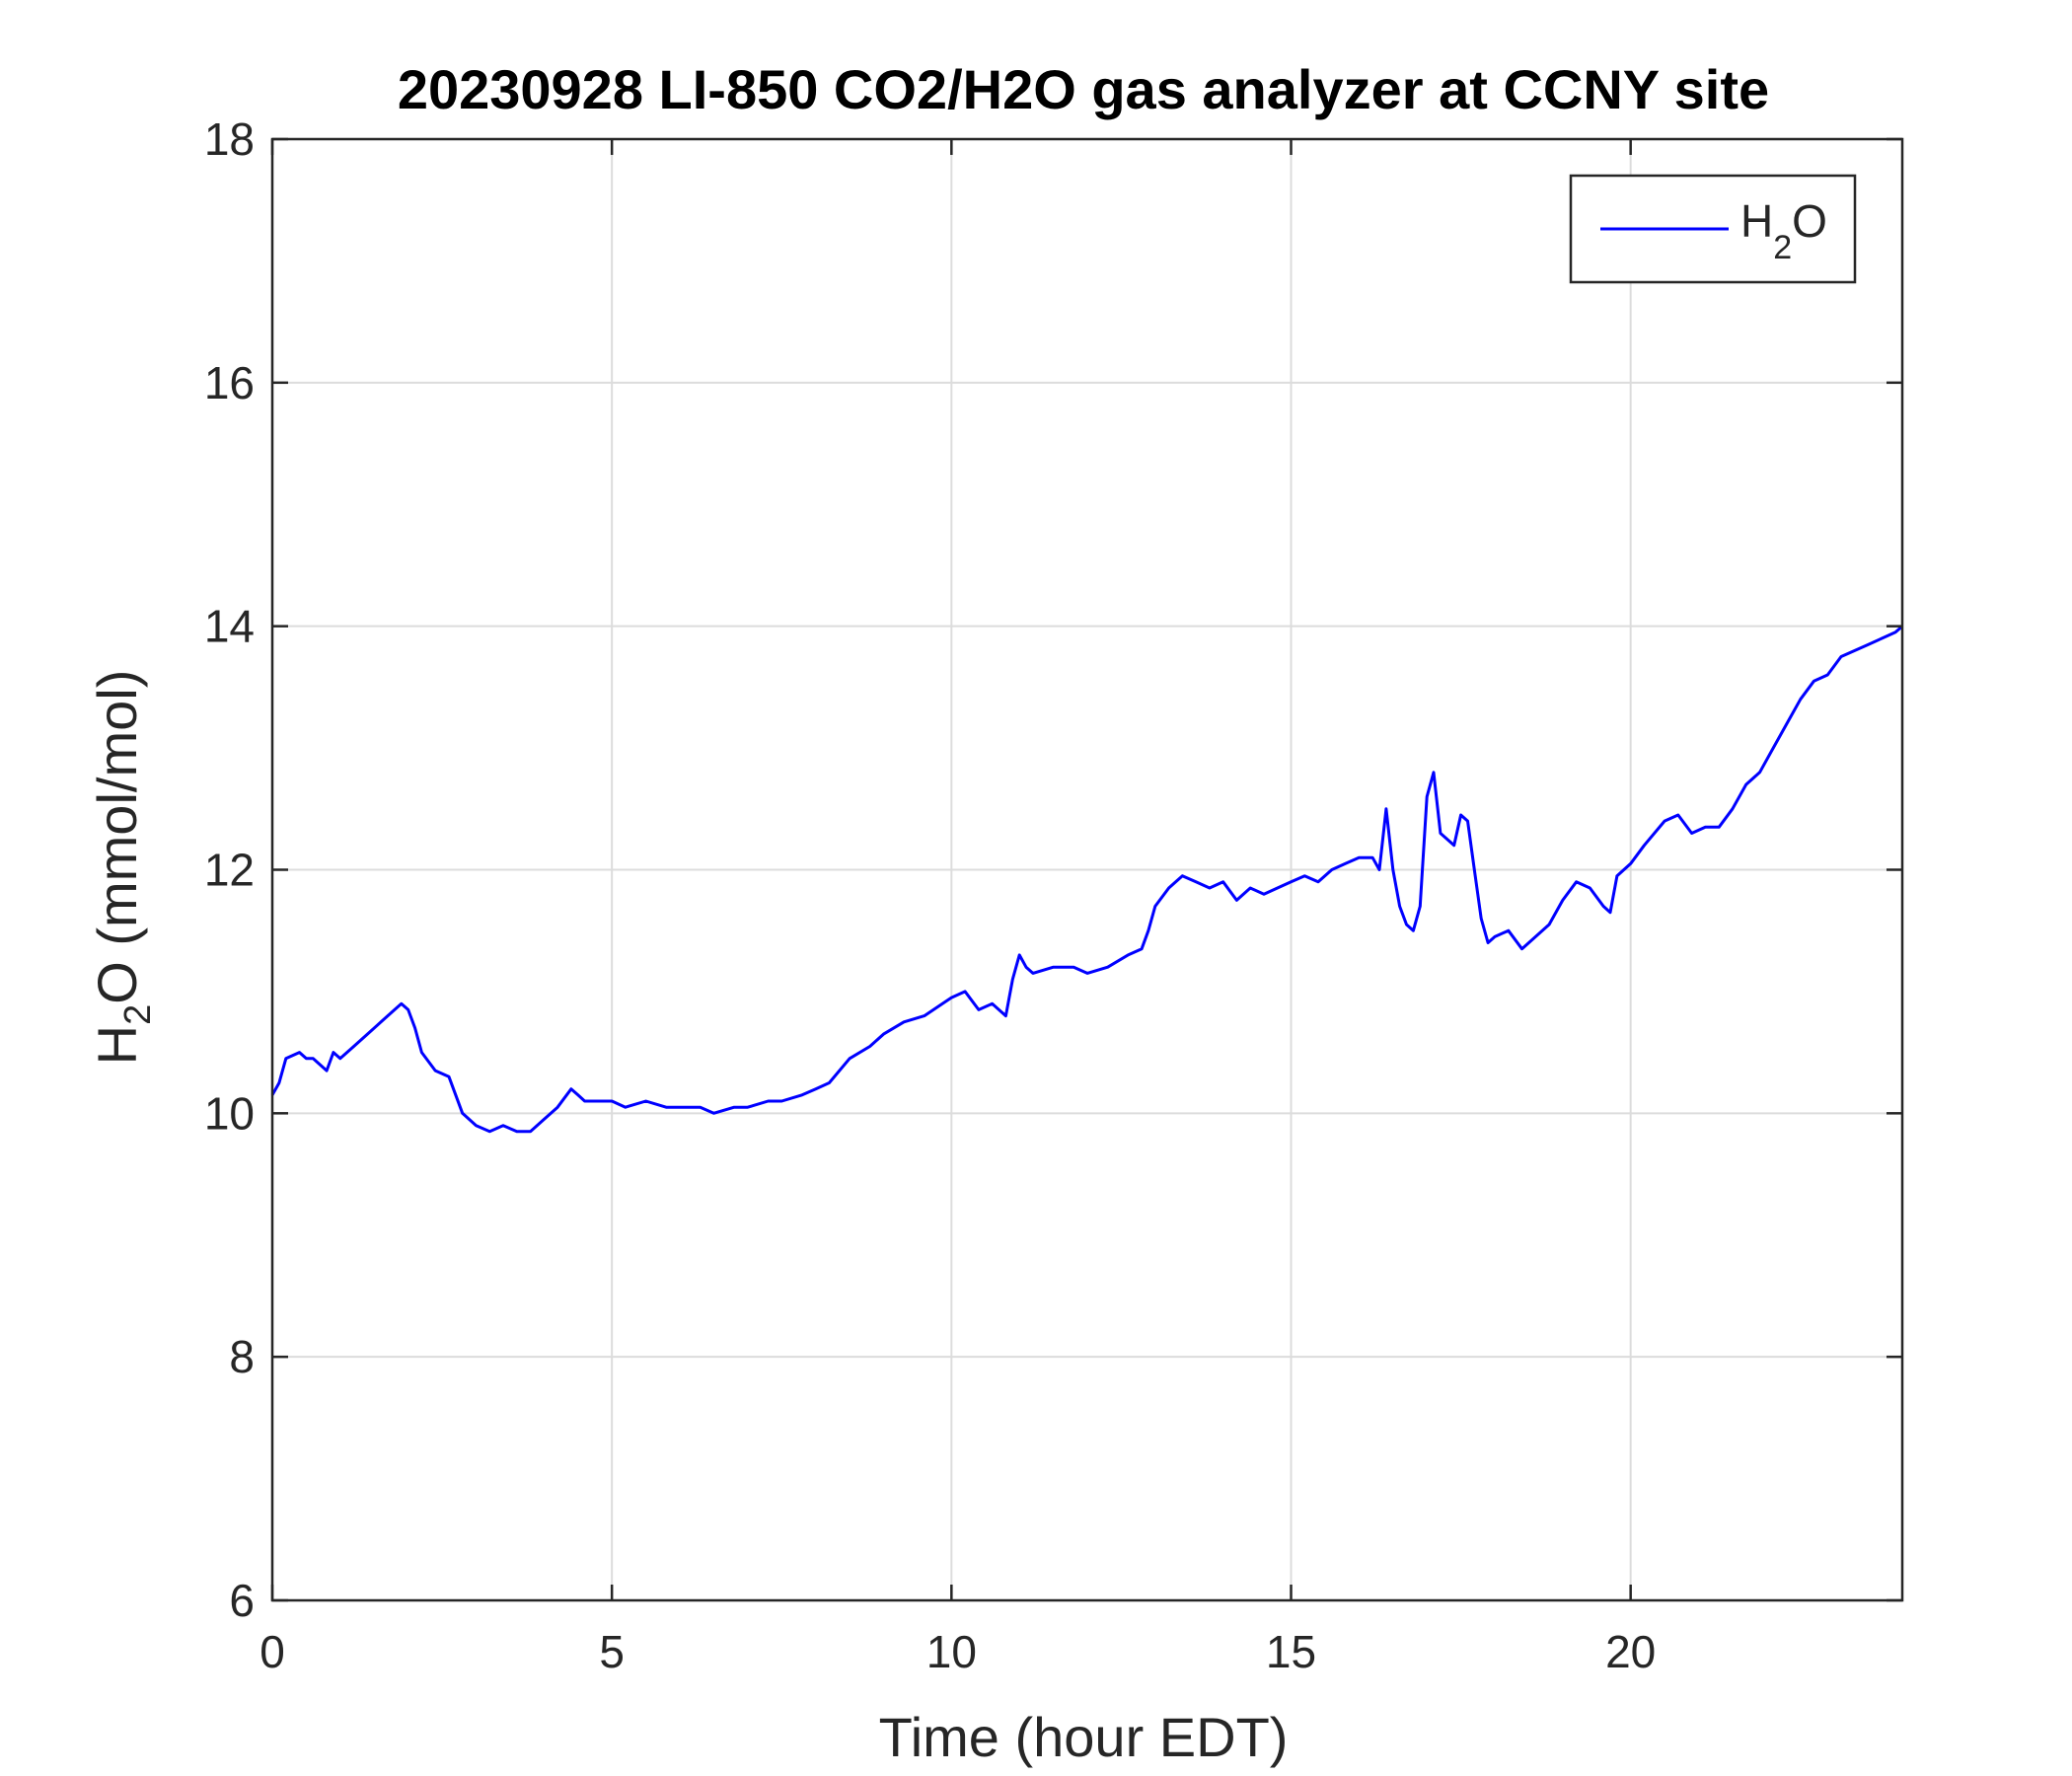 This screenshot has width=2072, height=1776. Describe the element at coordinates (230, 626) in the screenshot. I see `y-tick-label: 14` at that location.